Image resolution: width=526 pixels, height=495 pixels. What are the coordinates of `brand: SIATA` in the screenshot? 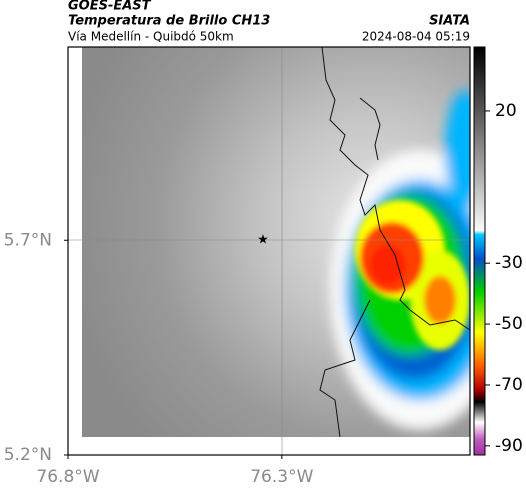 It's located at (449, 21).